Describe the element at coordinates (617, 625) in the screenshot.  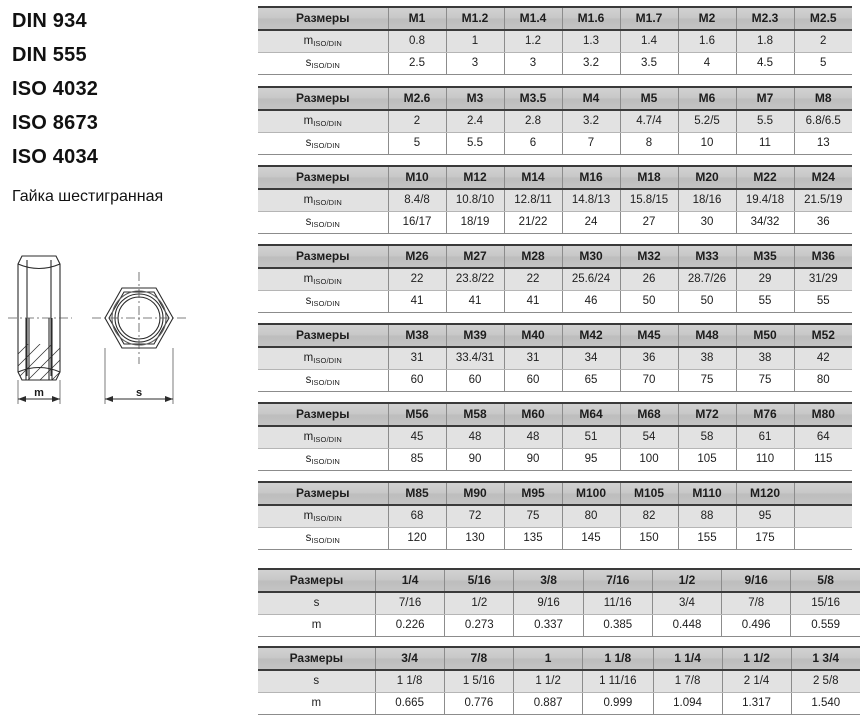
I see `cell-m-3: 0.385` at that location.